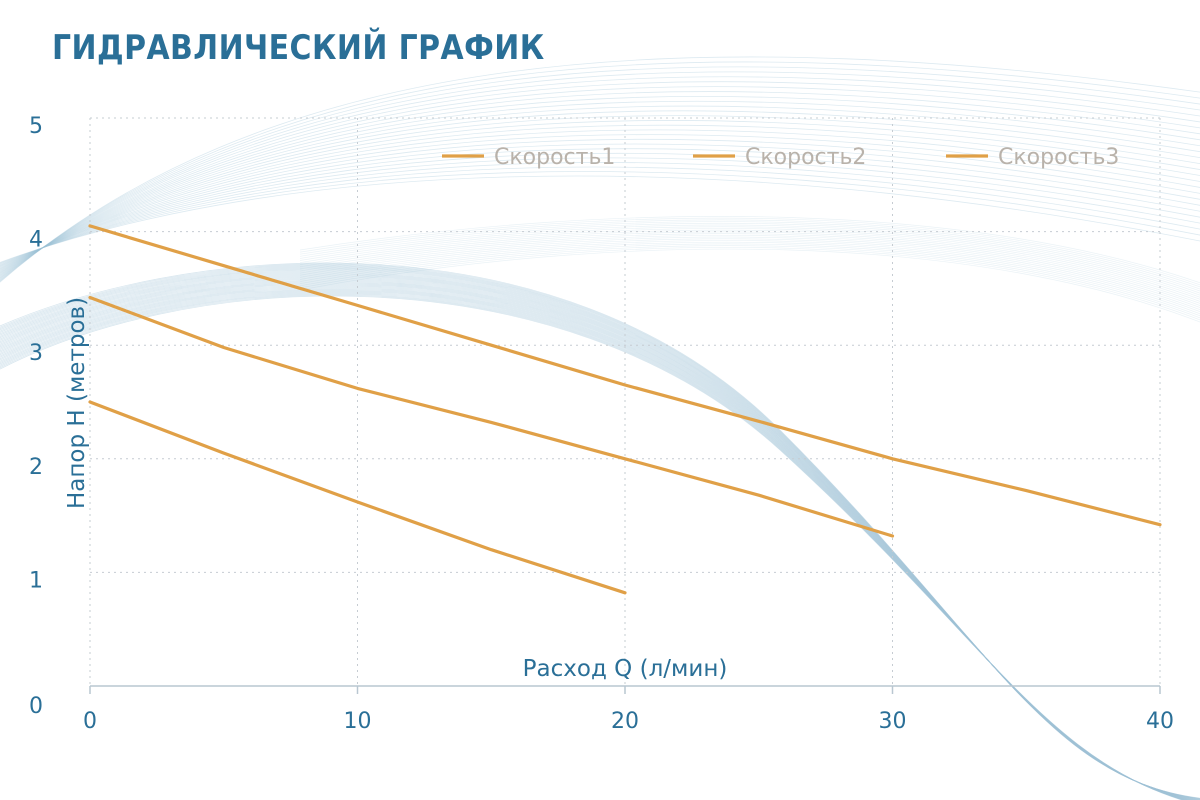 This screenshot has height=800, width=1200. What do you see at coordinates (36, 353) in the screenshot?
I see `y-tick-label: 3` at bounding box center [36, 353].